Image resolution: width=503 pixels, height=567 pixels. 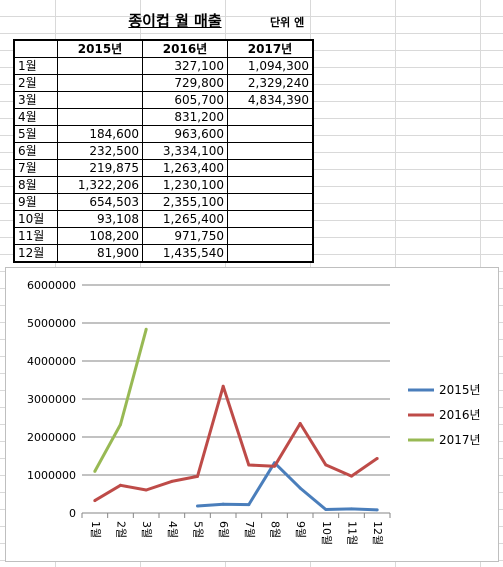 I want to click on y-tick-label: 0, so click(x=72, y=513).